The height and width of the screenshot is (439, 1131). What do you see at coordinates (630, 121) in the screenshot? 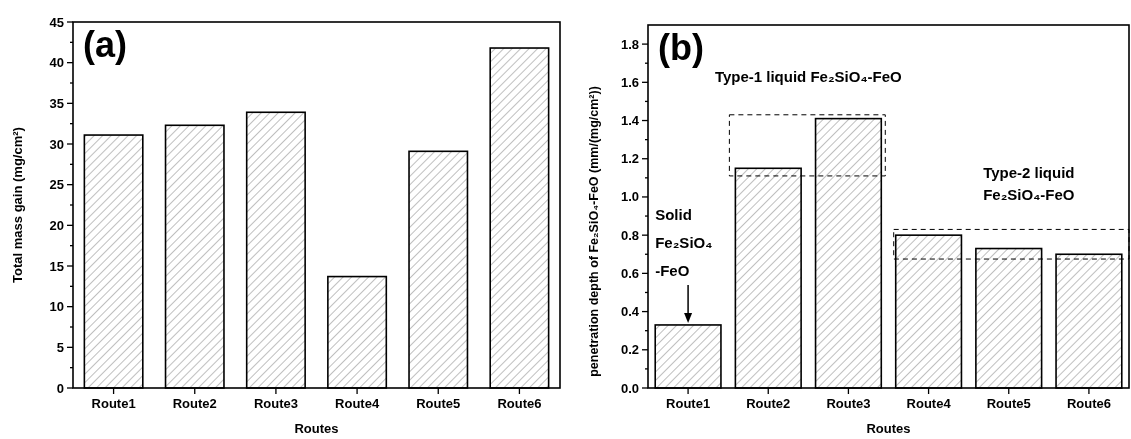
I see `y-tick-label: 1.4` at bounding box center [630, 121].